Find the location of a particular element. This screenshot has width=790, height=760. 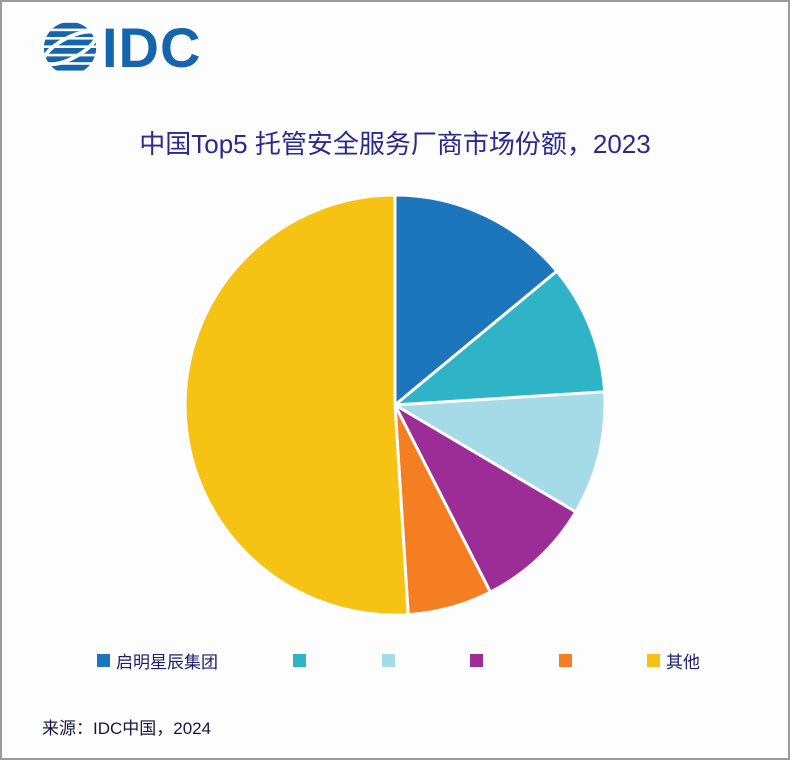

legend-item-5: 其他 is located at coordinates (673, 660).